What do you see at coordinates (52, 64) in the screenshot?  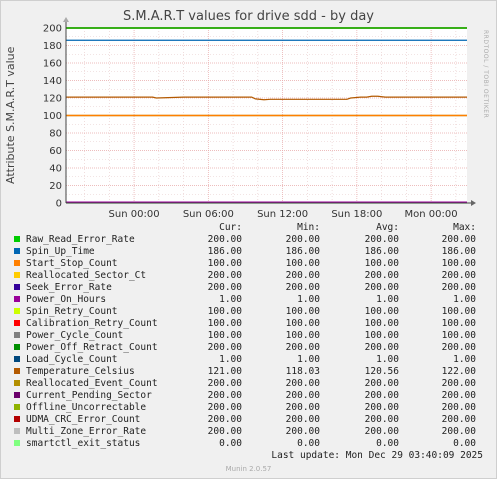 I see `y-tick-label: 160` at bounding box center [52, 64].